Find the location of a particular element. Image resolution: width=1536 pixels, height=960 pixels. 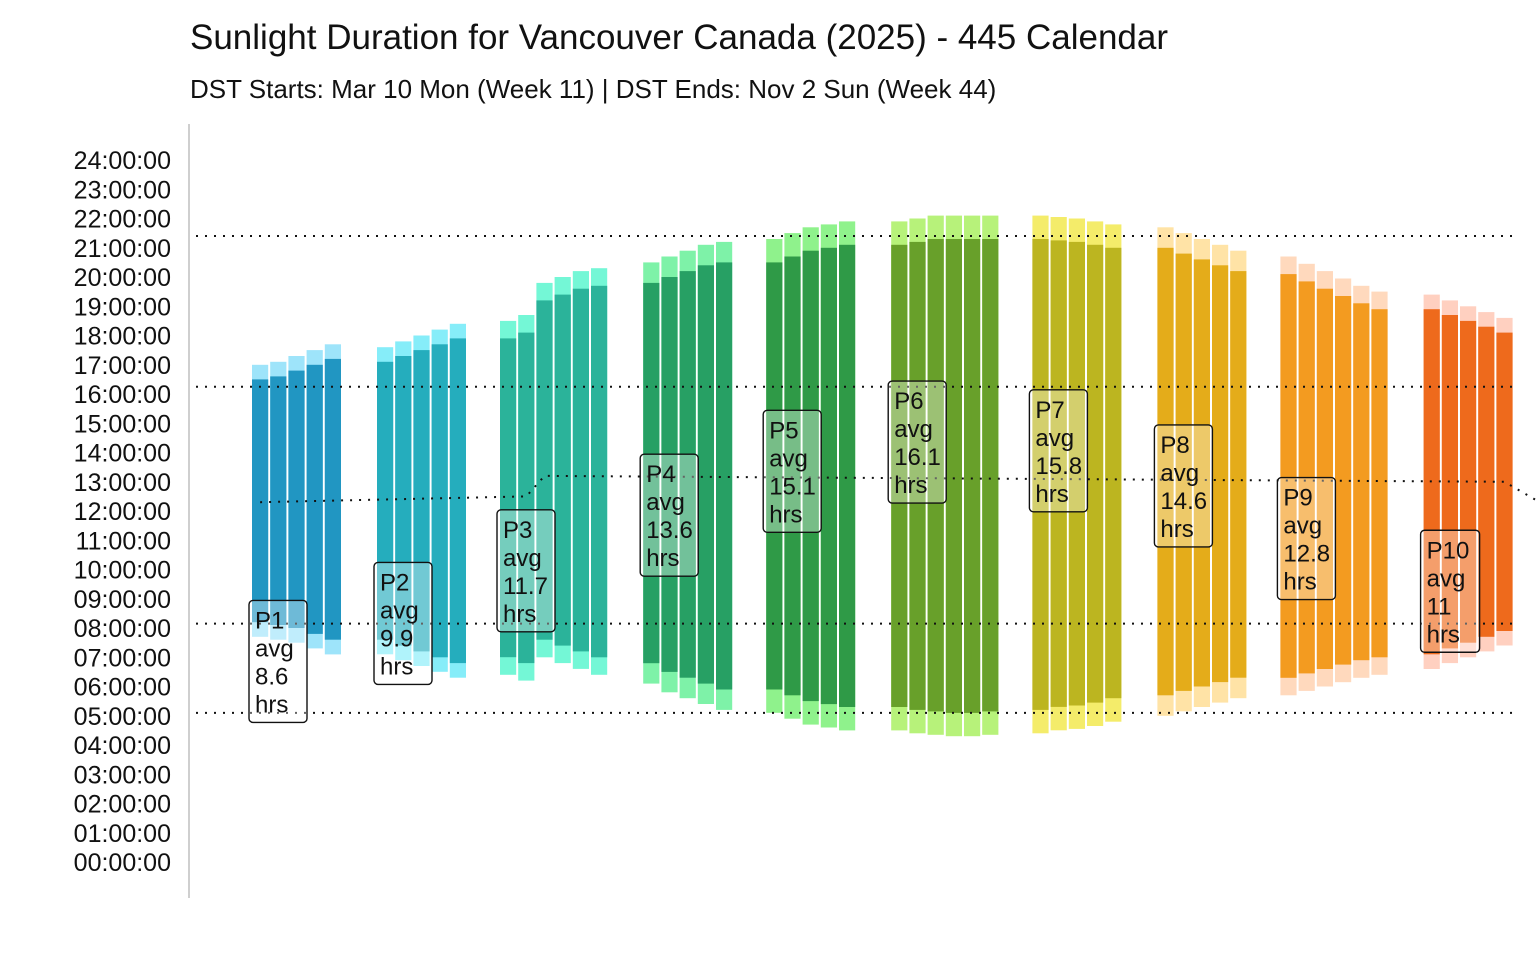

y-tick-label: 14:00:00 is located at coordinates (122, 454).